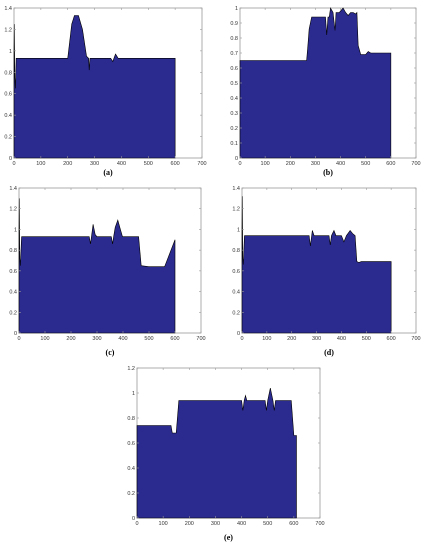  I want to click on y-tick-label: 0.7, so click(234, 54).